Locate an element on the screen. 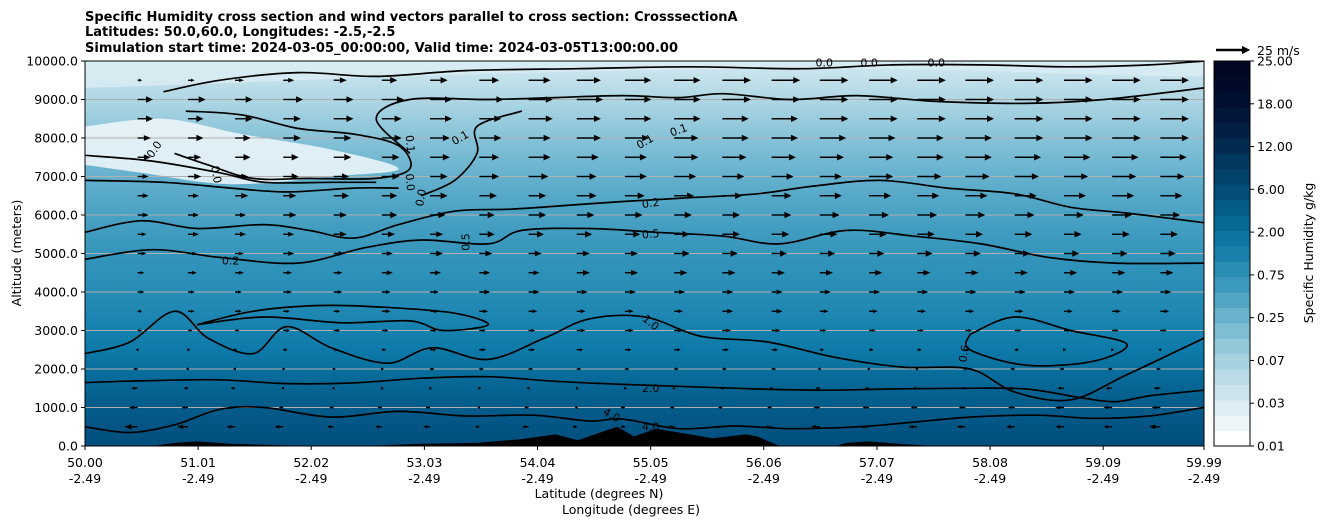  x-tick-lat-label-4: 54.04 is located at coordinates (538, 462).